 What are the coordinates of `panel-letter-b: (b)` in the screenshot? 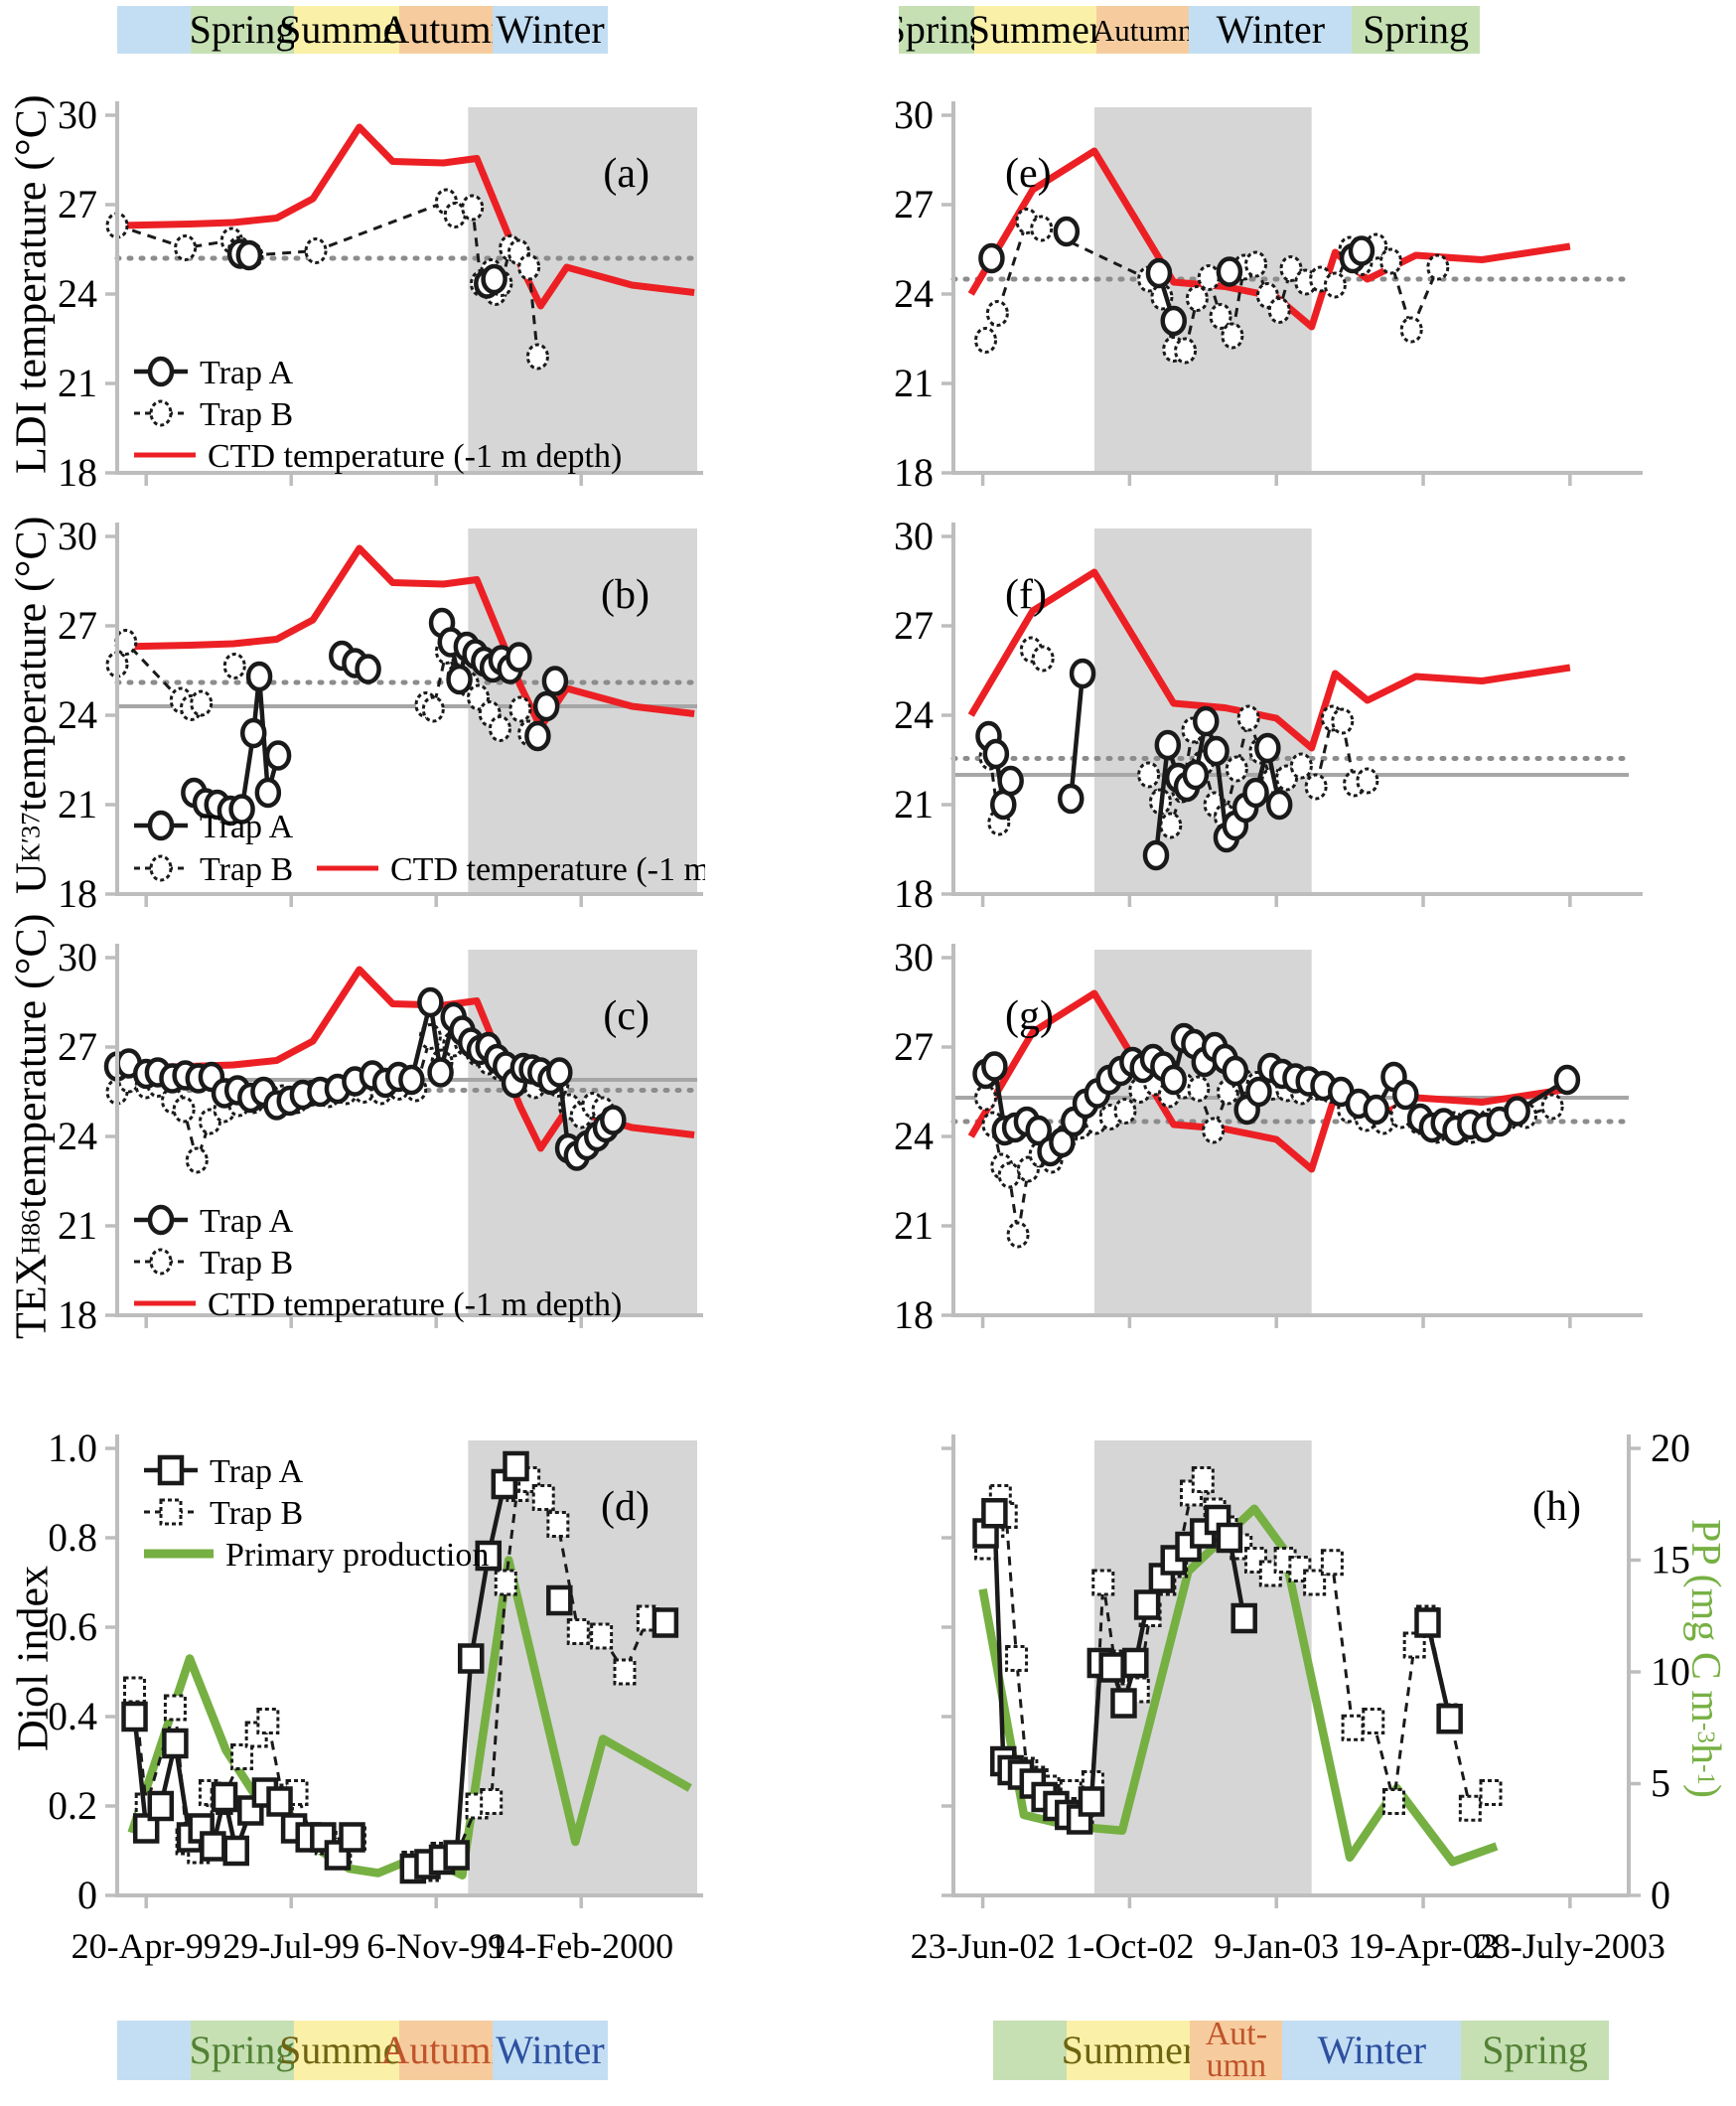 It's located at (625, 595).